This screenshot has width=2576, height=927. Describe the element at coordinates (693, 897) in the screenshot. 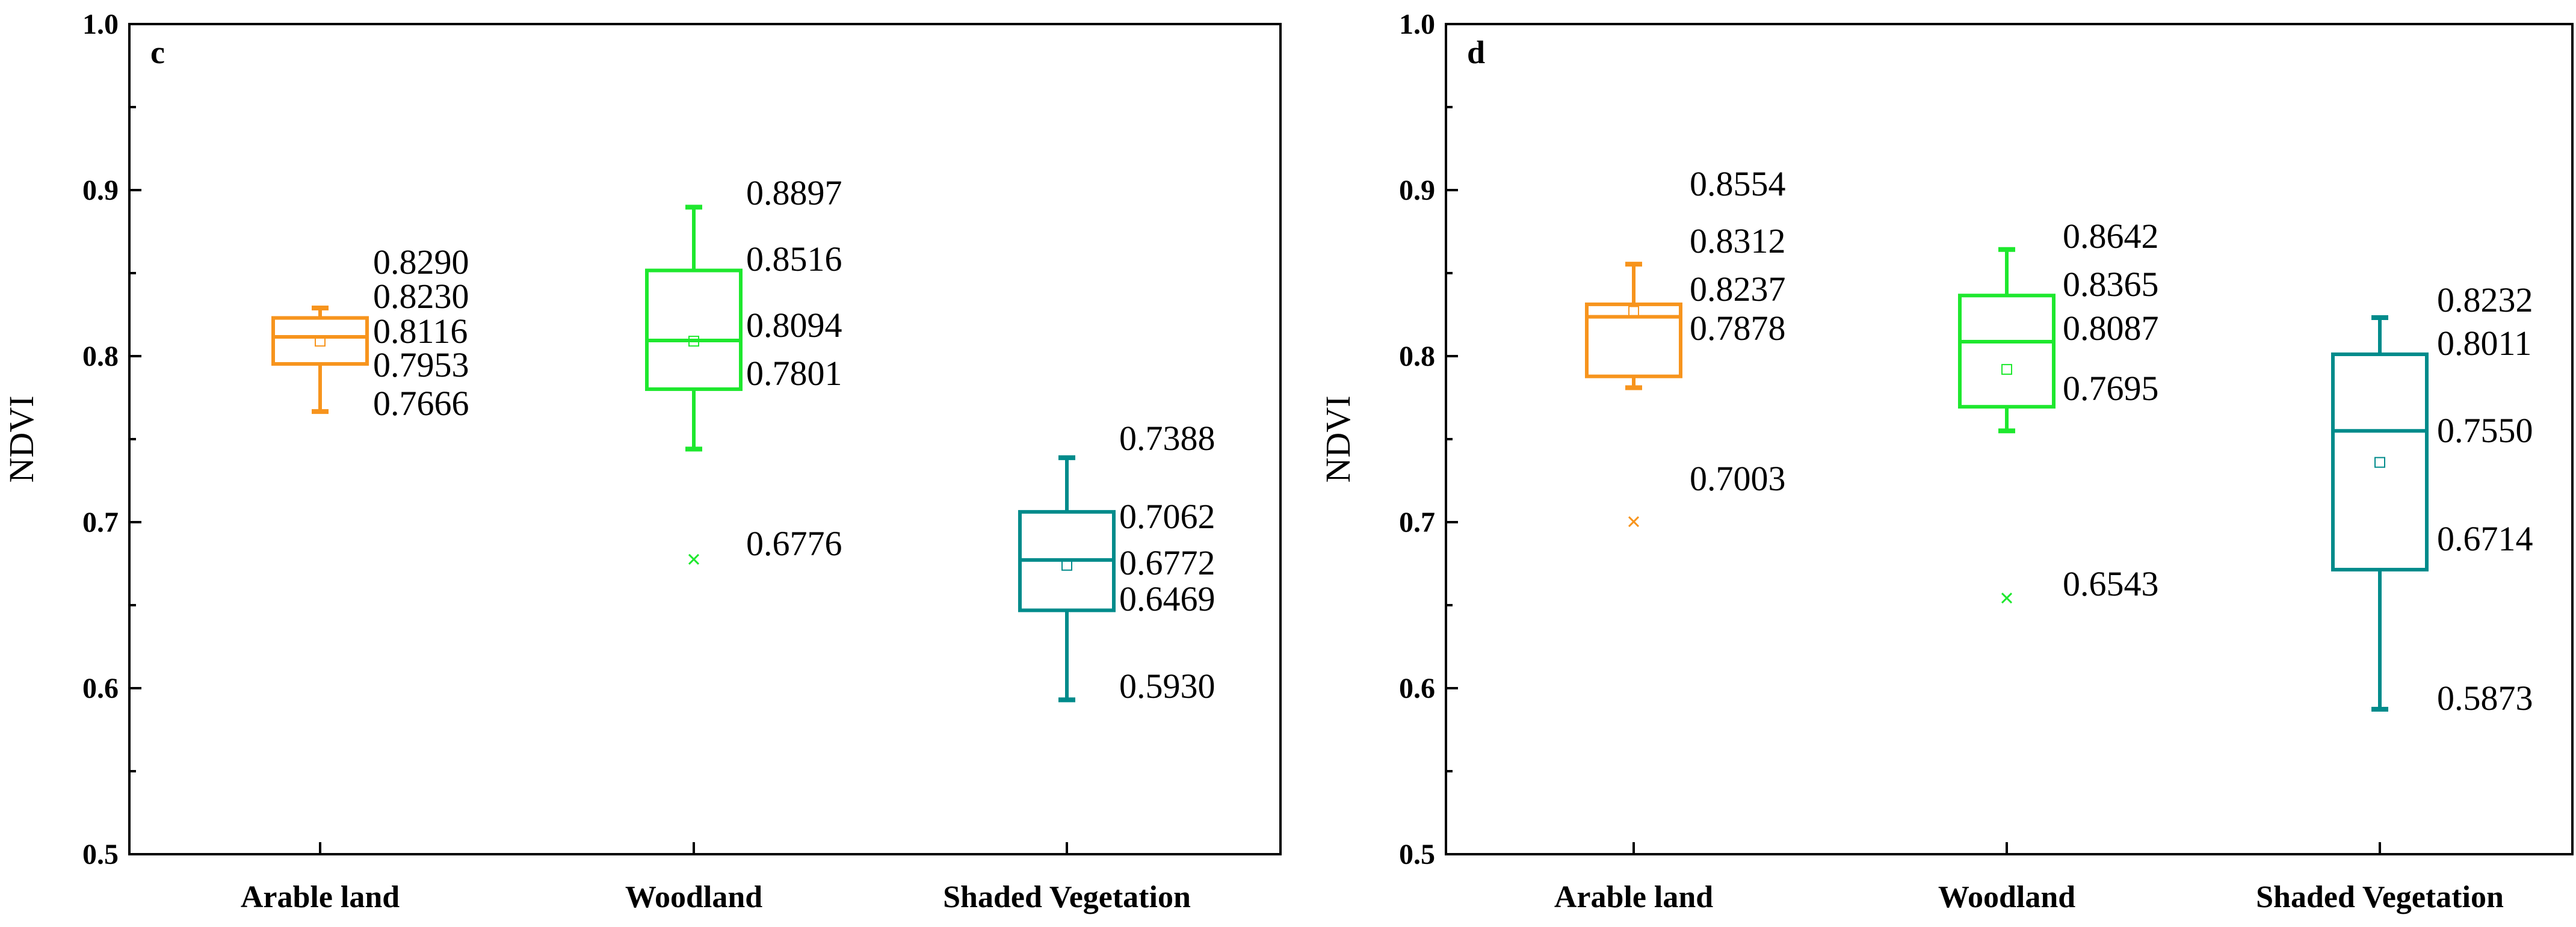

I see `panel-c-woodland-category-label: Woodland` at that location.